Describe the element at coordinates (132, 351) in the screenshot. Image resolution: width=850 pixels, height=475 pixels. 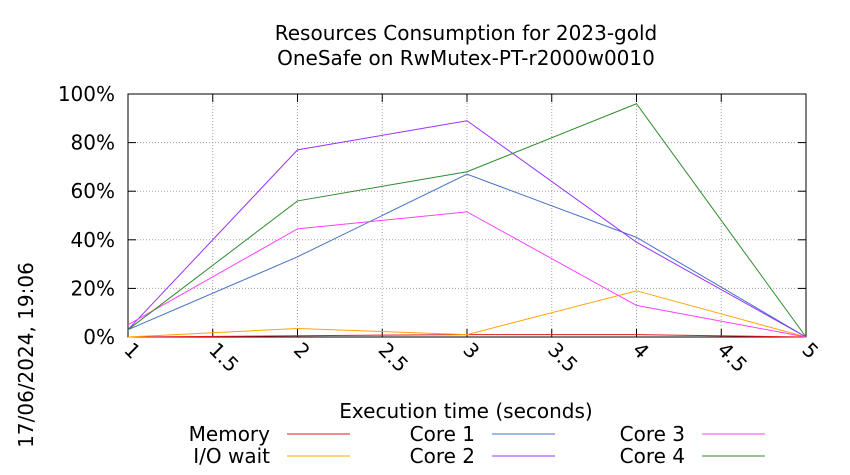
I see `x-tick-label: 1` at that location.